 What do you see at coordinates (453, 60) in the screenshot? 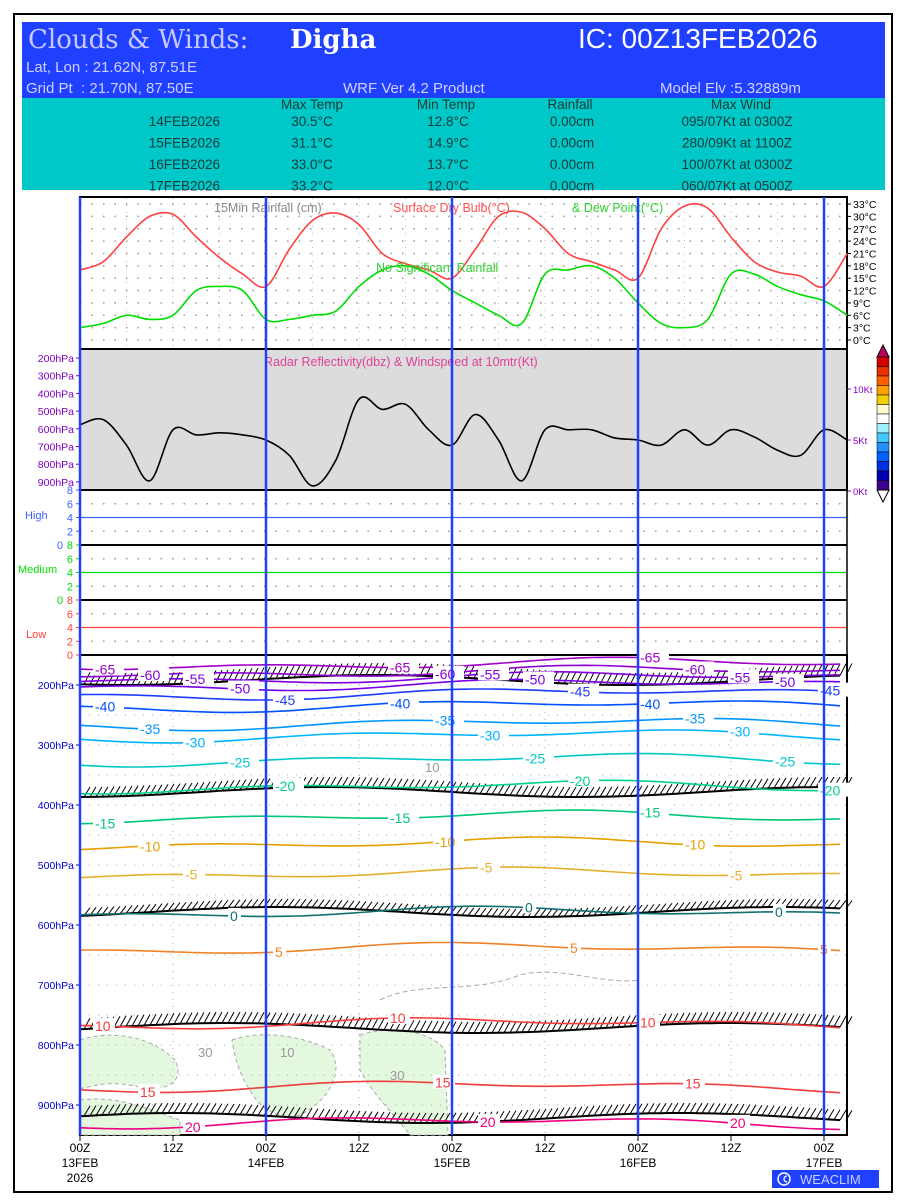
I see `header-banner` at bounding box center [453, 60].